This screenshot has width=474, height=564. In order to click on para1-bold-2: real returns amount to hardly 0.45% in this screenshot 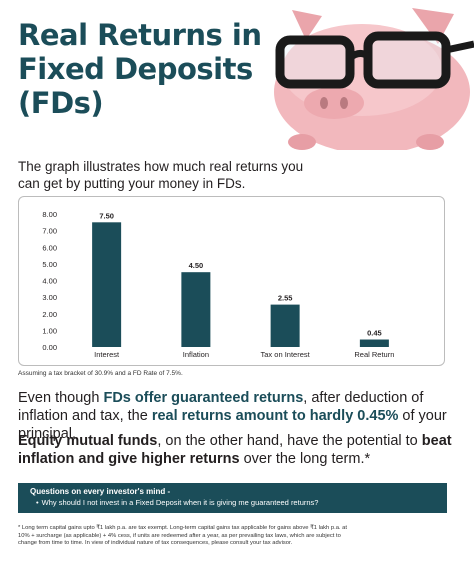, I will do `click(275, 416)`.